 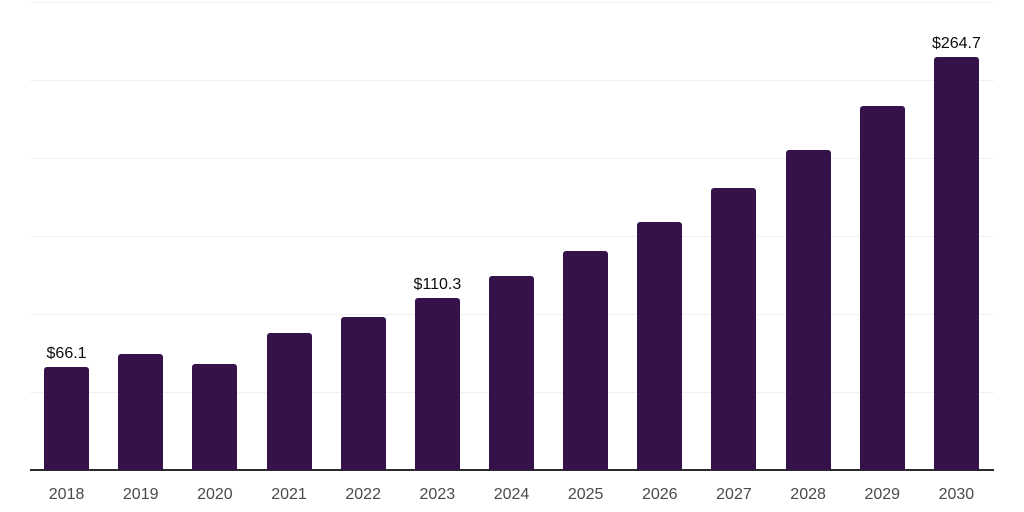 I want to click on x-axis-label-2030: 2030, so click(x=956, y=494).